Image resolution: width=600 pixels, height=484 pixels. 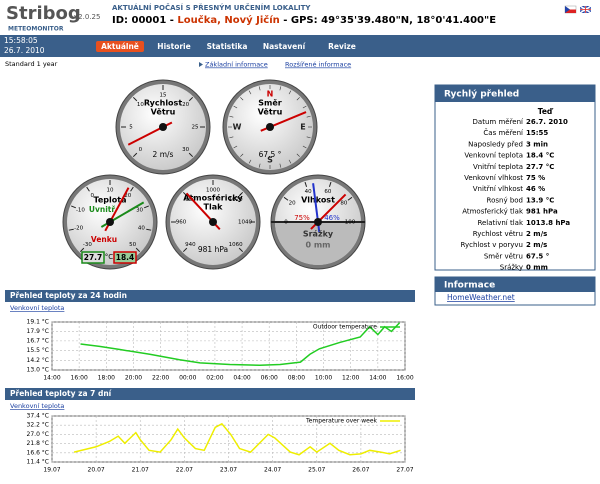 I want to click on gauge-scale-label: 940, so click(x=190, y=245).